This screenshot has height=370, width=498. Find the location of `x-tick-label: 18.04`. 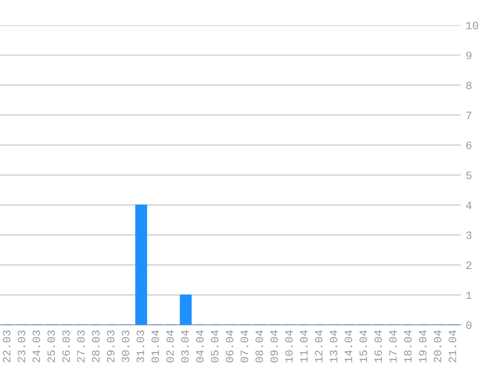

x-tick-label: 18.04 is located at coordinates (408, 346).